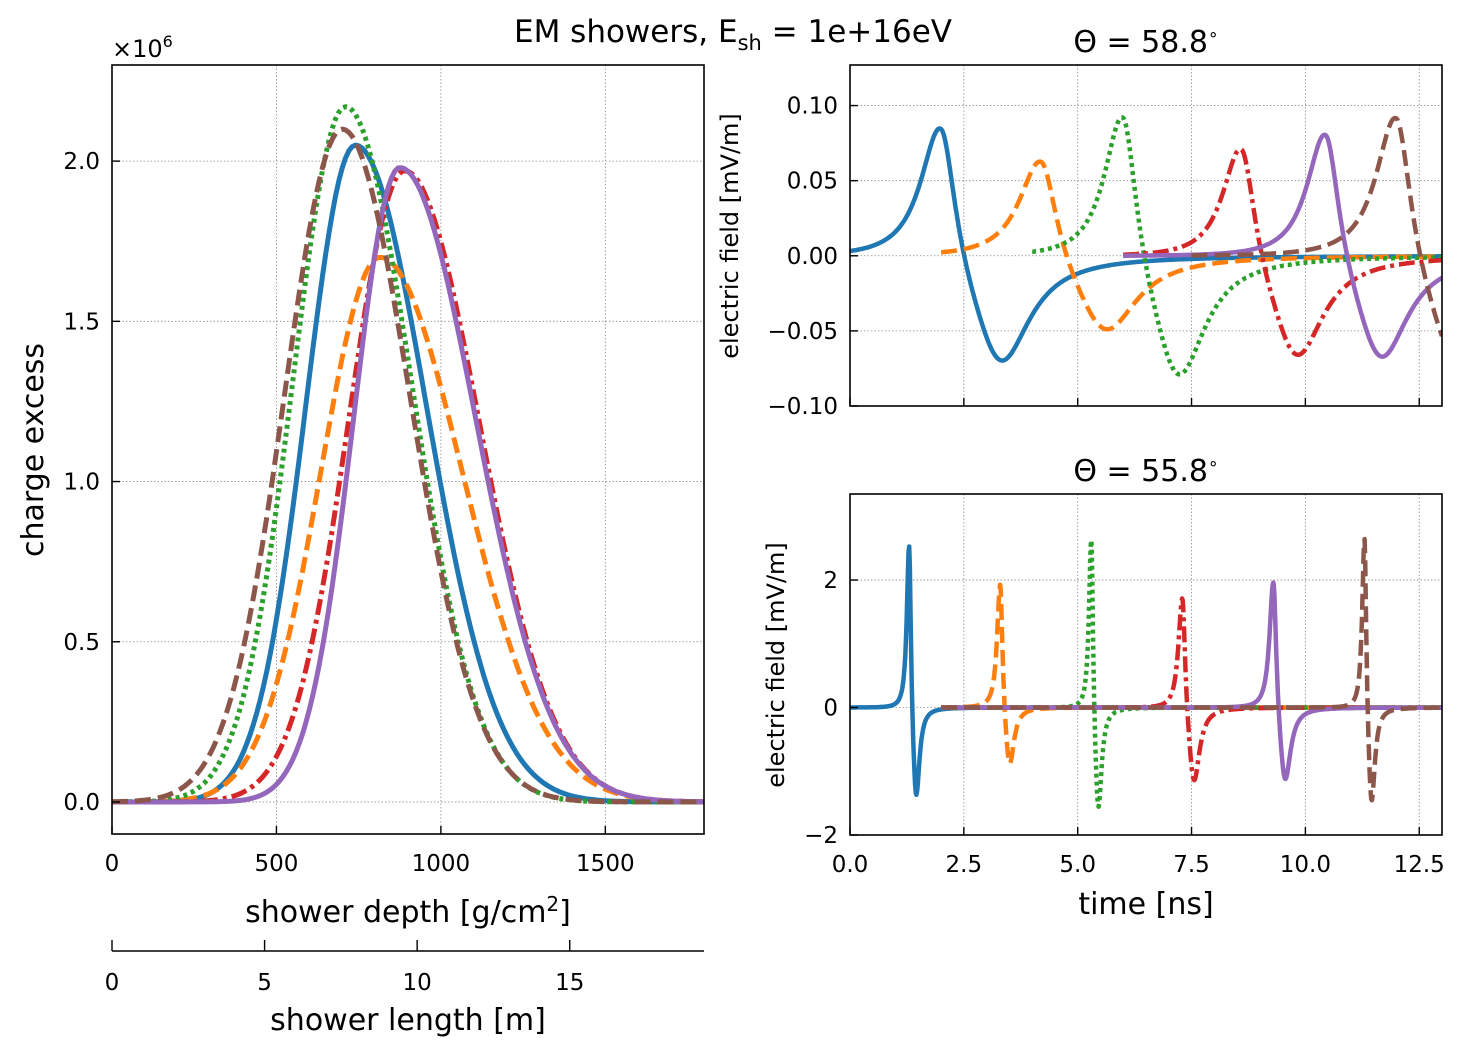 The height and width of the screenshot is (1053, 1466). I want to click on secondary-axis-ticks: 0 5 10 15, so click(344, 968).